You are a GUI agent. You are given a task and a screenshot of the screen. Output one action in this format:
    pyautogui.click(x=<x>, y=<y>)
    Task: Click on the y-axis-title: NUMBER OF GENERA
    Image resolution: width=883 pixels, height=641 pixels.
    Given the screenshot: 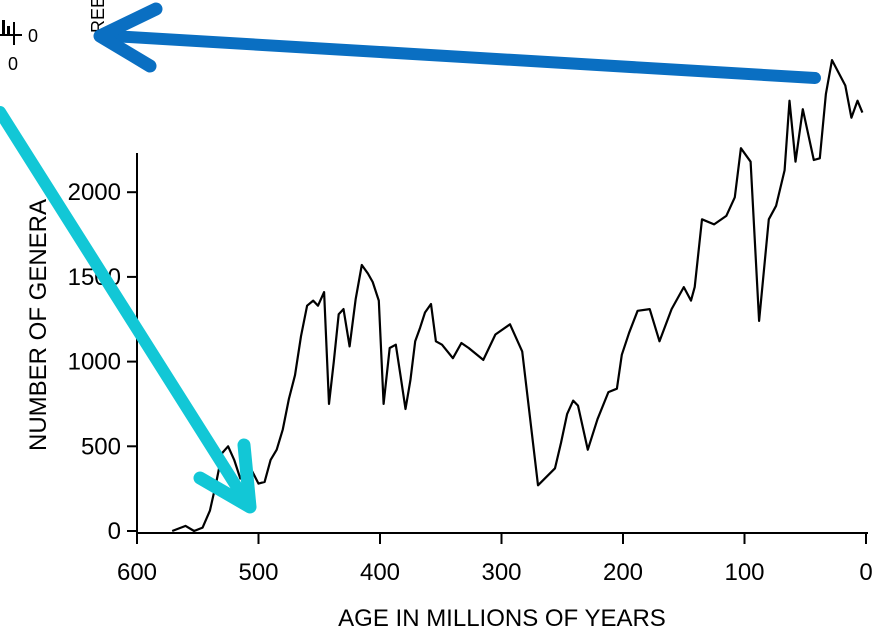 What is the action you would take?
    pyautogui.click(x=38, y=325)
    